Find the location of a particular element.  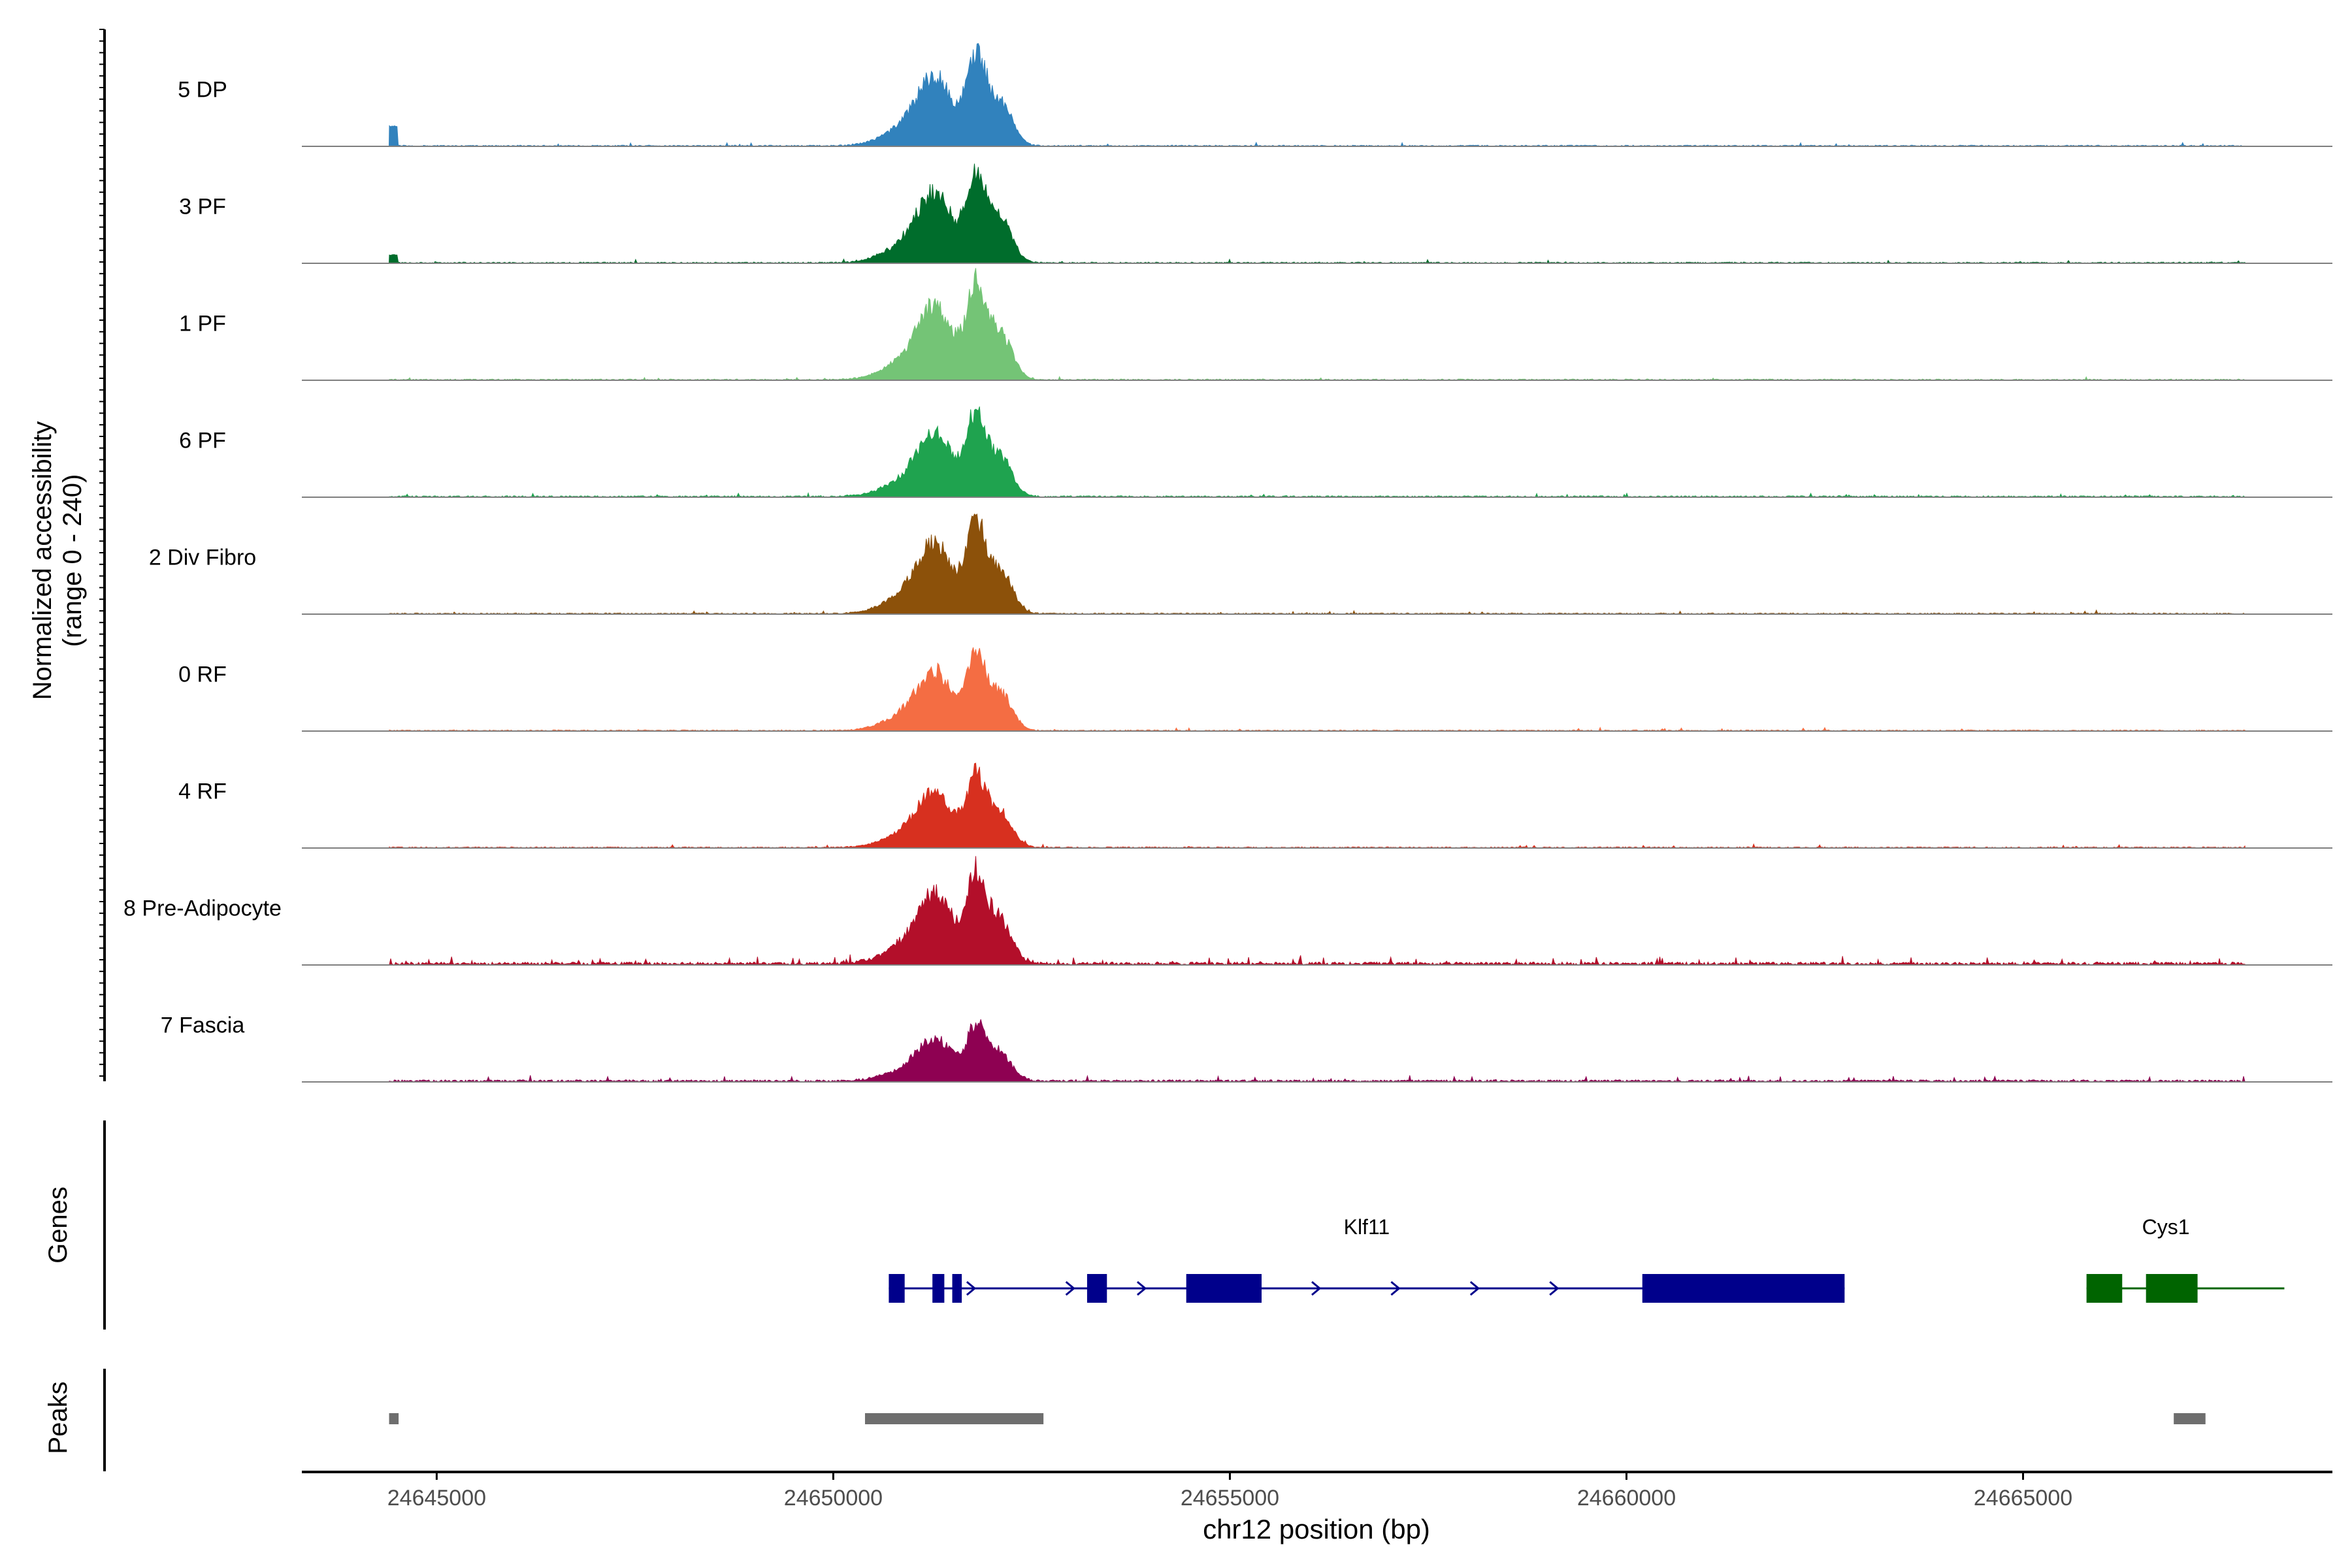

x-tick-label: 24665000 is located at coordinates (2023, 1498).